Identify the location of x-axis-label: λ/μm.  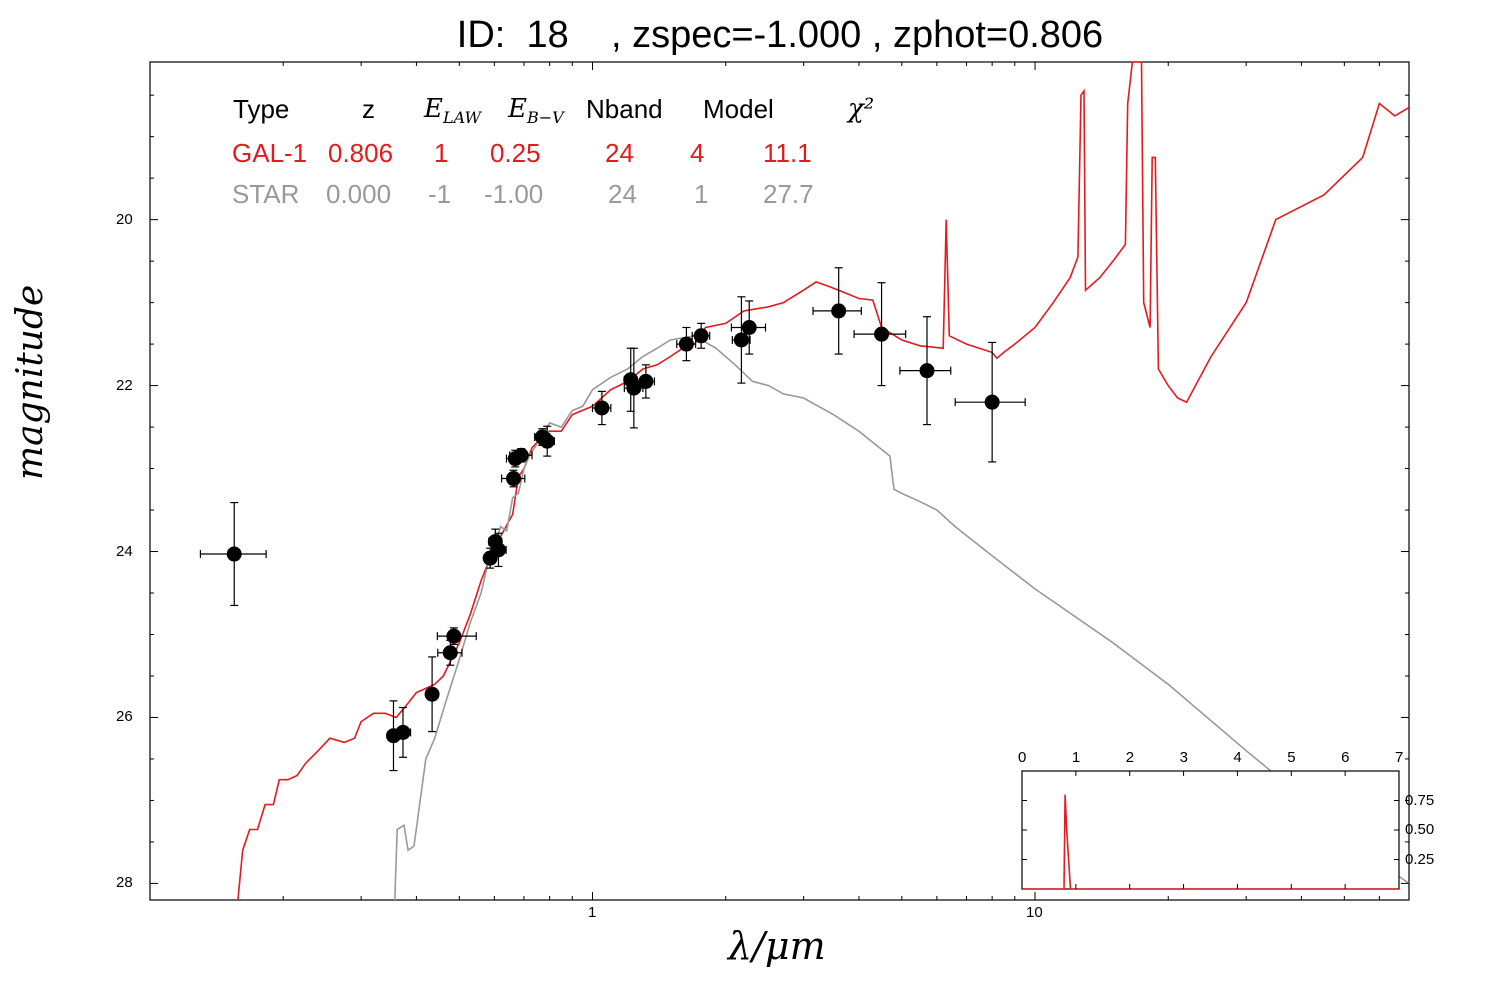
(777, 946).